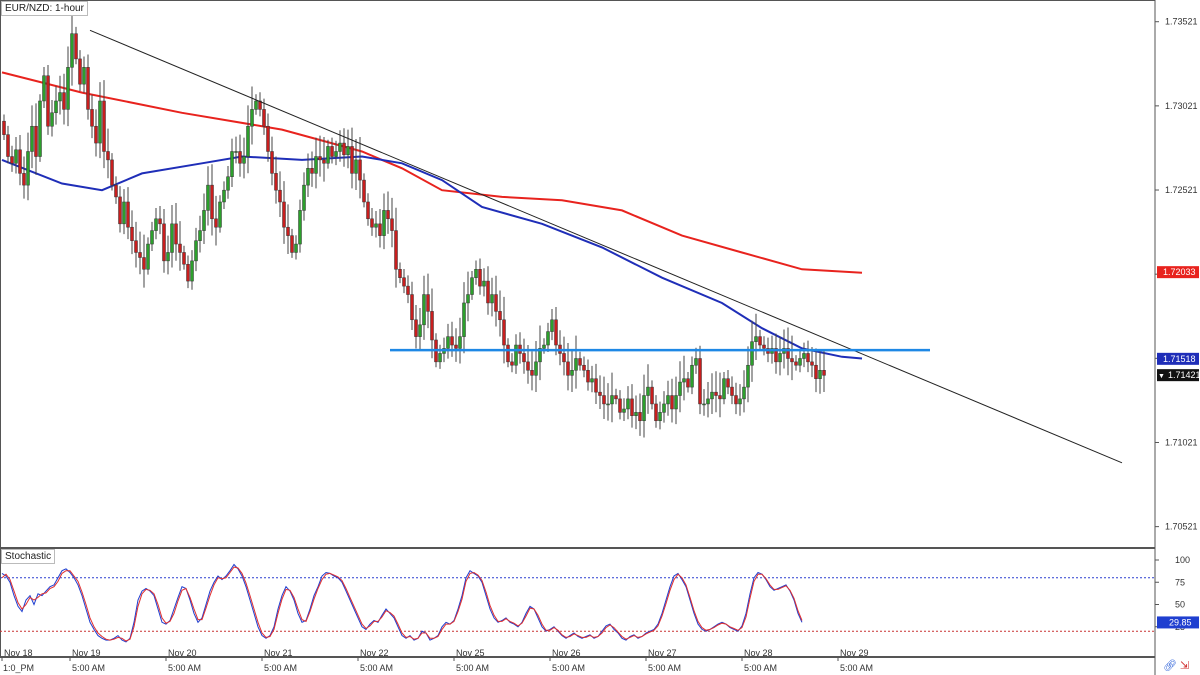 Image resolution: width=1200 pixels, height=675 pixels. What do you see at coordinates (1181, 106) in the screenshot?
I see `y-tick-label: 1.73021` at bounding box center [1181, 106].